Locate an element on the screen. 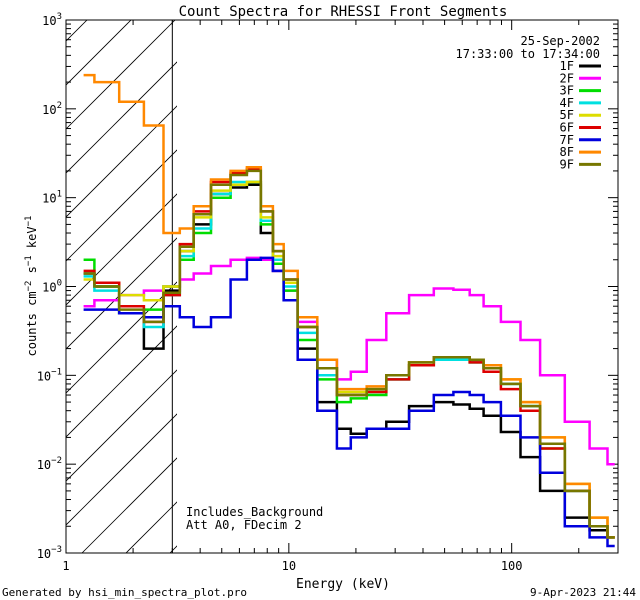  time-range-label: 17:33:00 to 17:34:00 is located at coordinates (528, 54).